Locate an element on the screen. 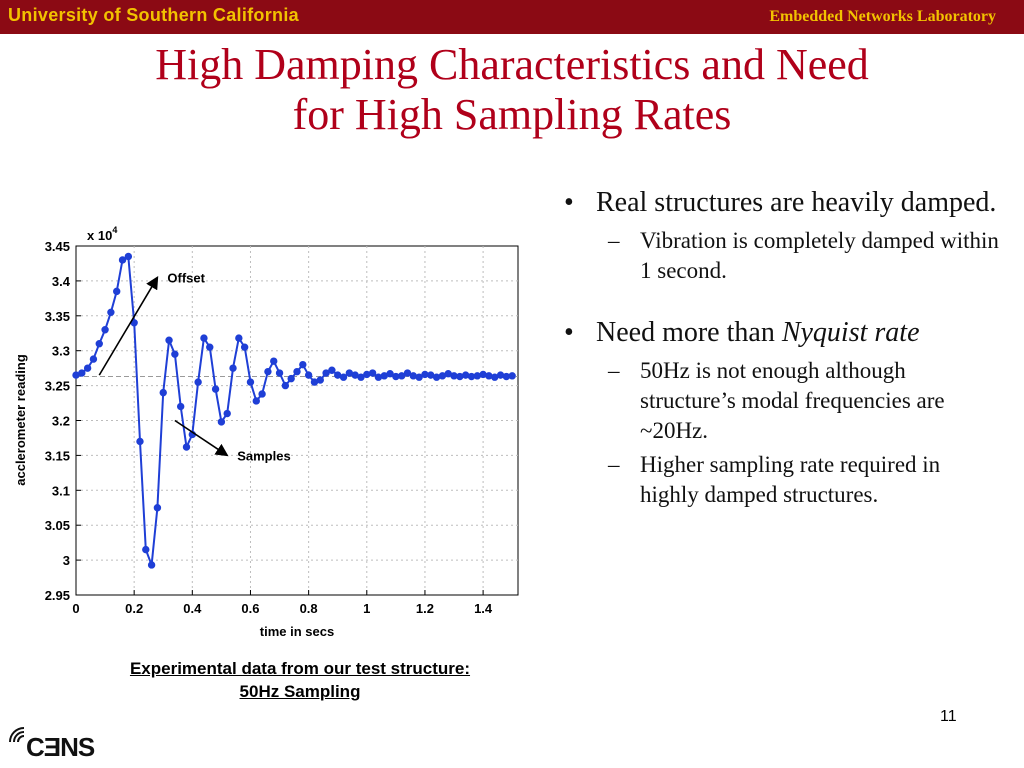  x-tick-label: 1 is located at coordinates (366, 608).